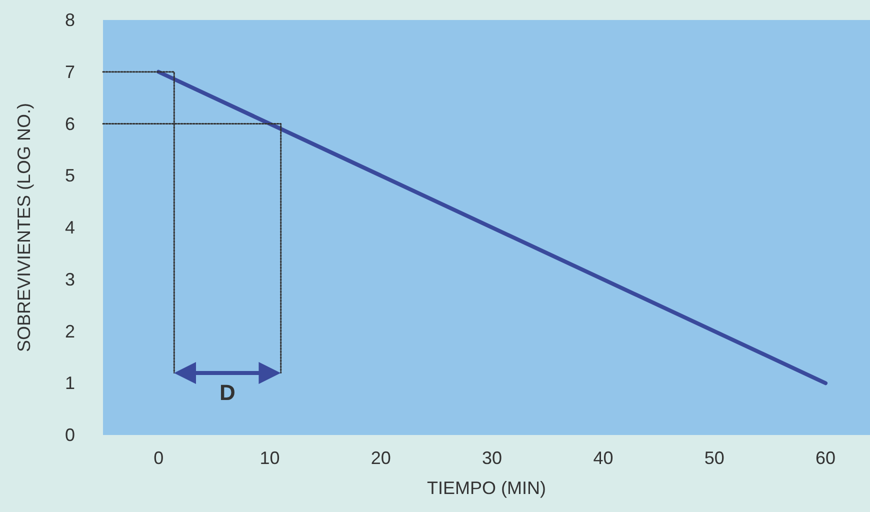 The image size is (870, 512). What do you see at coordinates (270, 458) in the screenshot?
I see `x-tick-label: 10` at bounding box center [270, 458].